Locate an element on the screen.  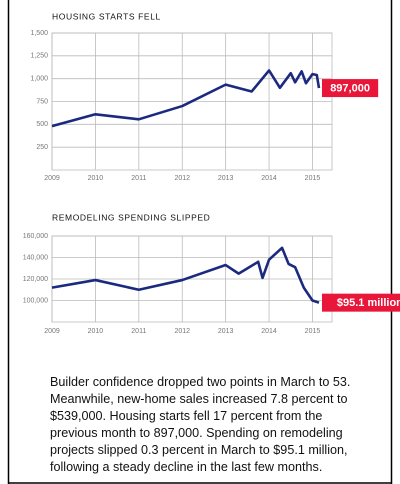
y-tick-label: 1,500 is located at coordinates (39, 33).